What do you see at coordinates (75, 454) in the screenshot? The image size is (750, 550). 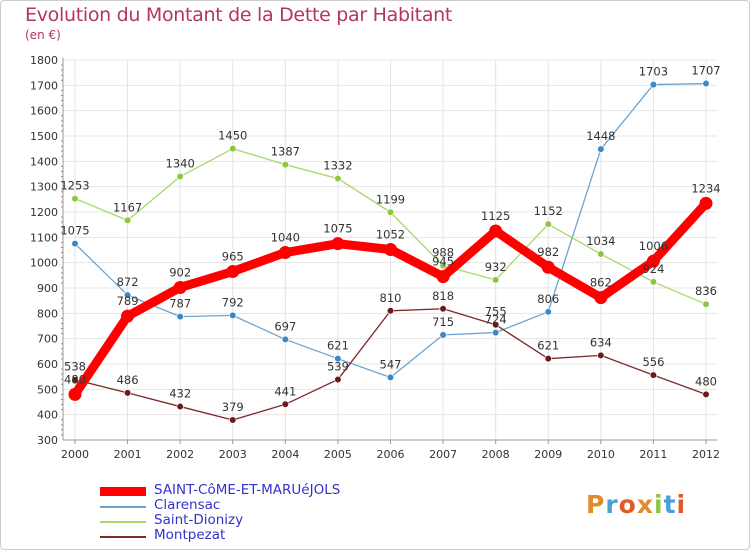 I see `x-tick-label: 2000` at bounding box center [75, 454].